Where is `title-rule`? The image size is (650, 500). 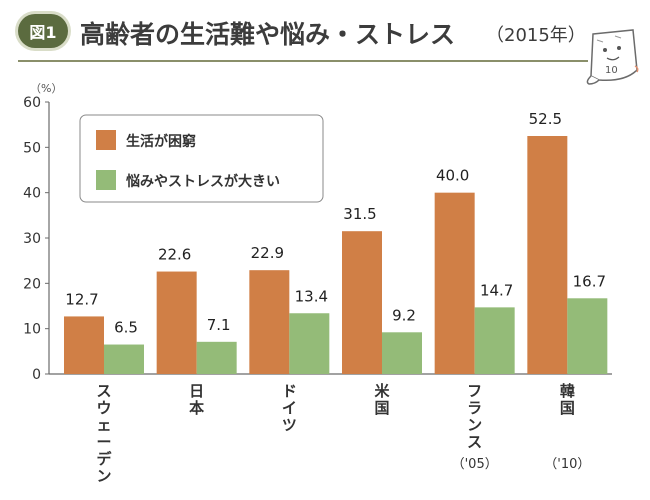
title-rule is located at coordinates (303, 61).